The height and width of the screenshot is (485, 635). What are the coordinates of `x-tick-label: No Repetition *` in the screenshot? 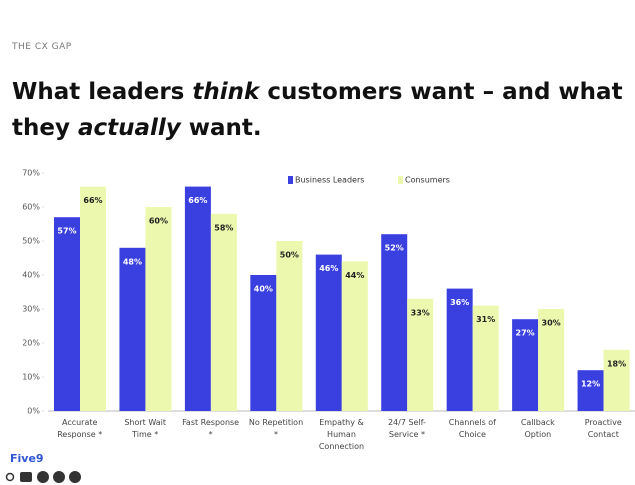 It's located at (276, 428).